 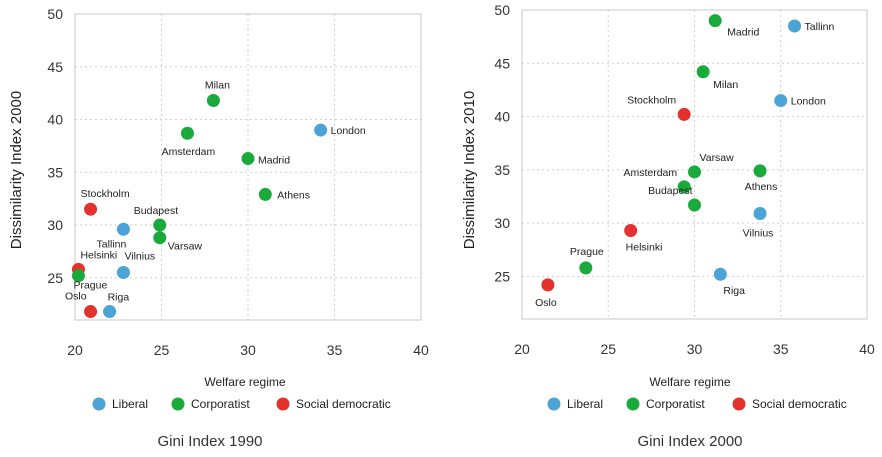 I want to click on point-stockholm, so click(x=91, y=209).